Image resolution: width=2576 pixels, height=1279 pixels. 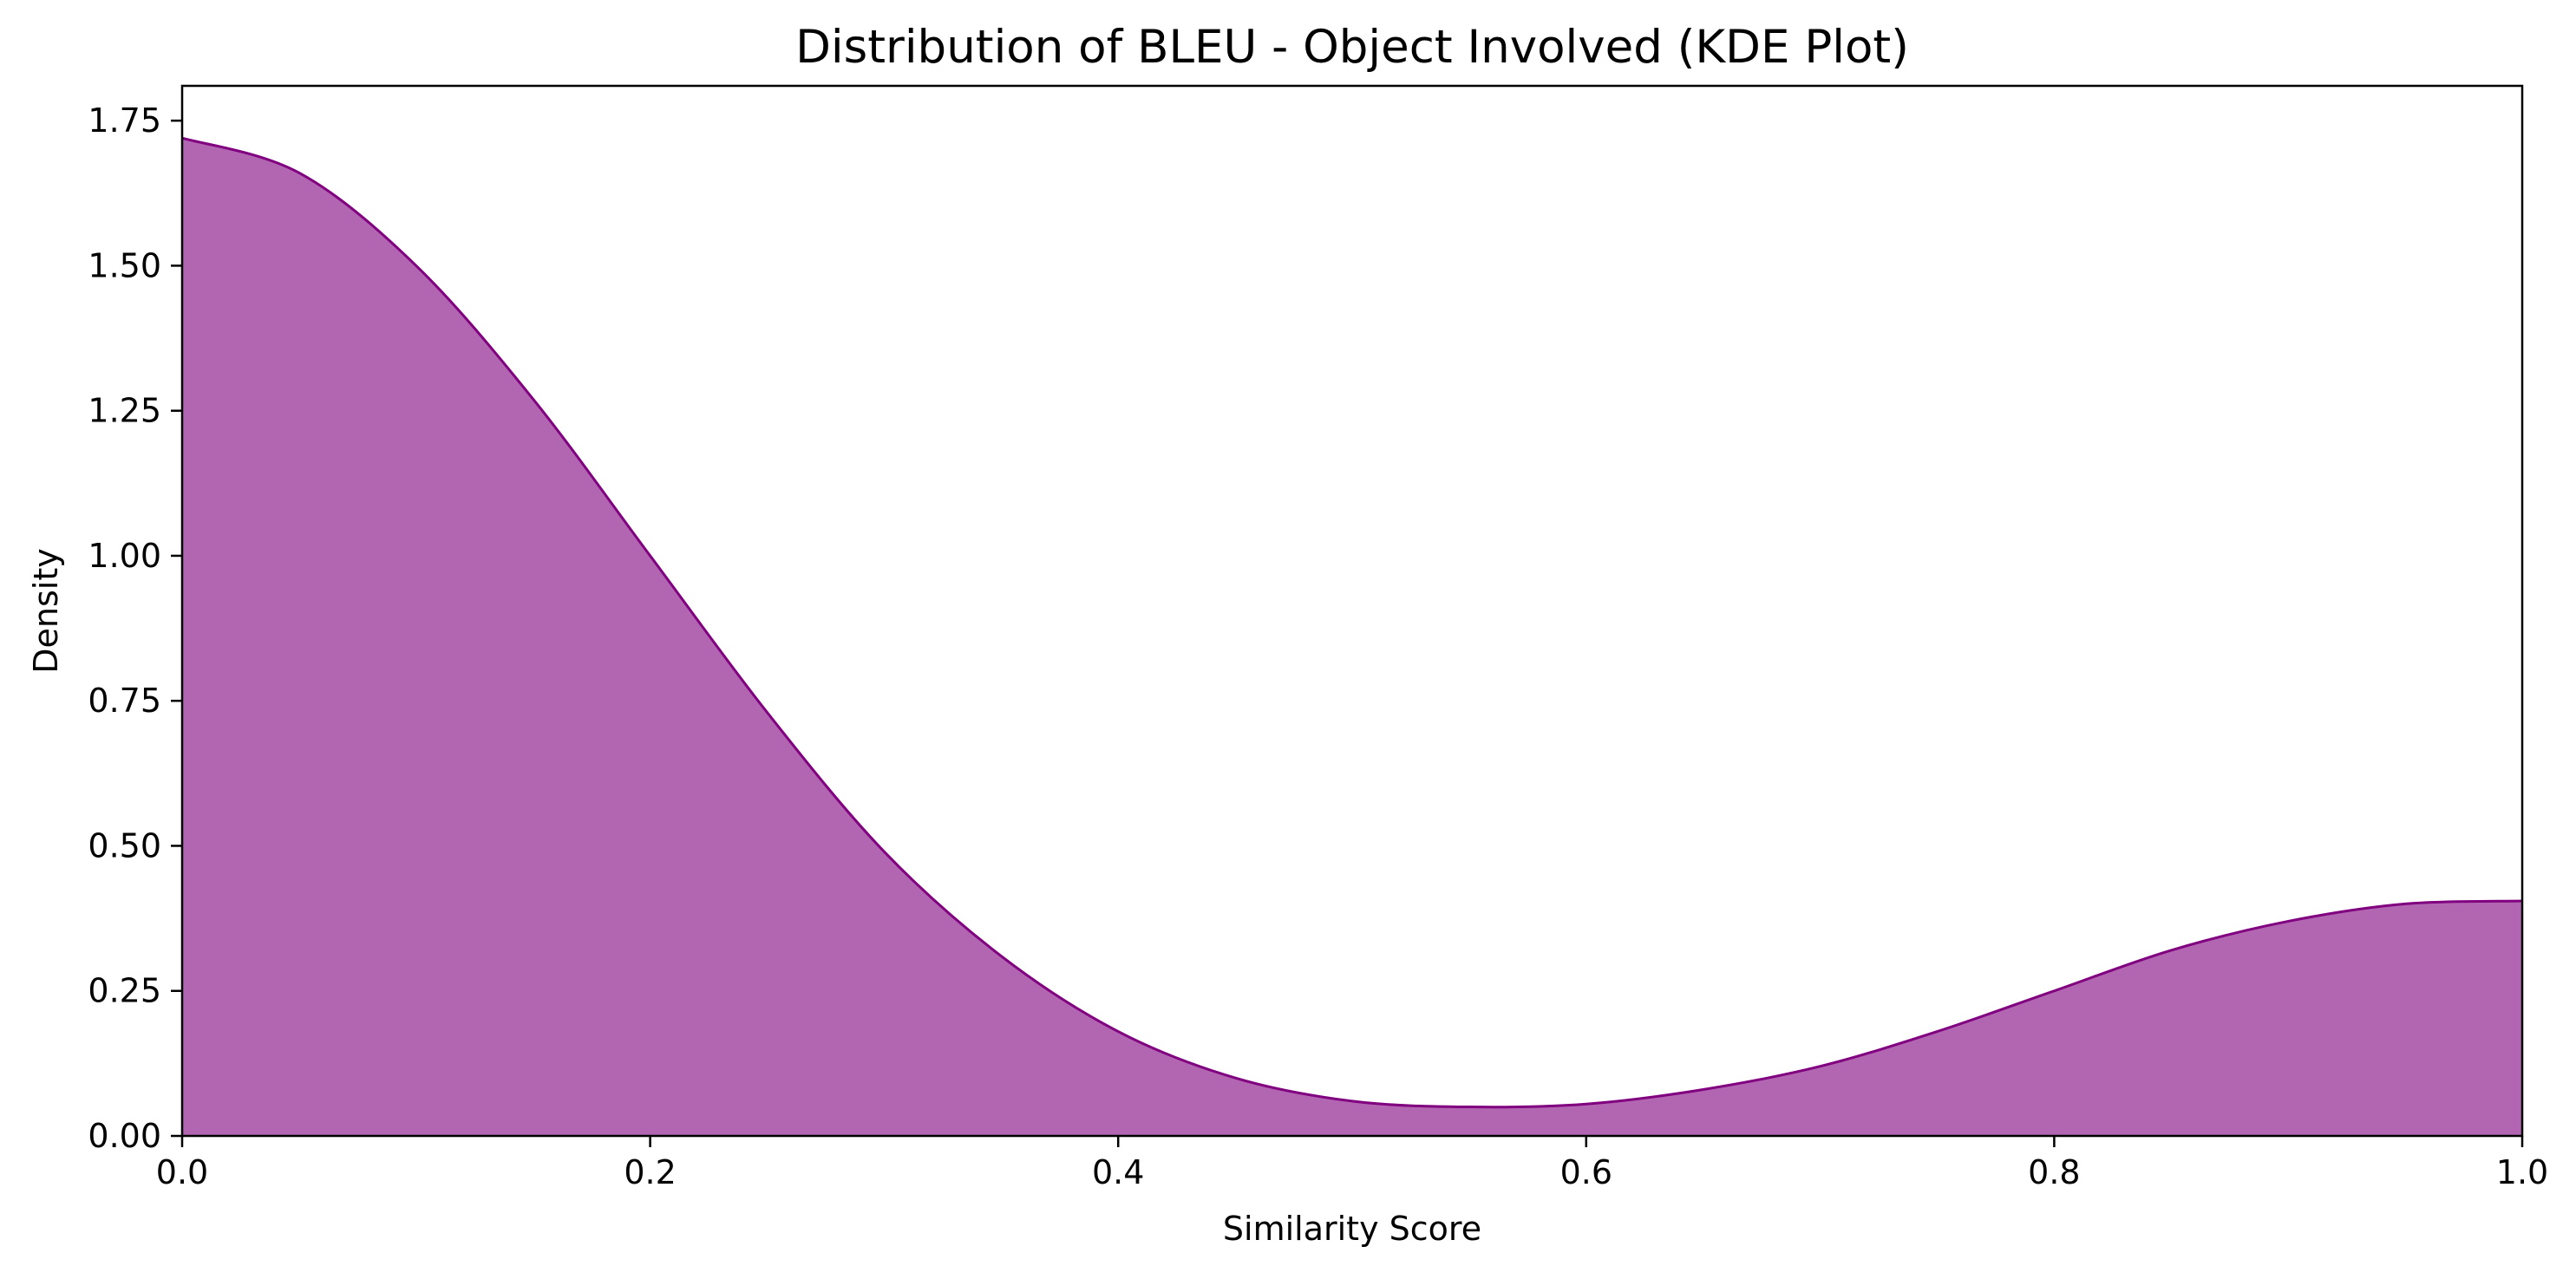 What do you see at coordinates (135, 628) in the screenshot?
I see `y-axis: 0.00 0.25 0.50 0.75 1.00 1.25 1.50 1.75` at bounding box center [135, 628].